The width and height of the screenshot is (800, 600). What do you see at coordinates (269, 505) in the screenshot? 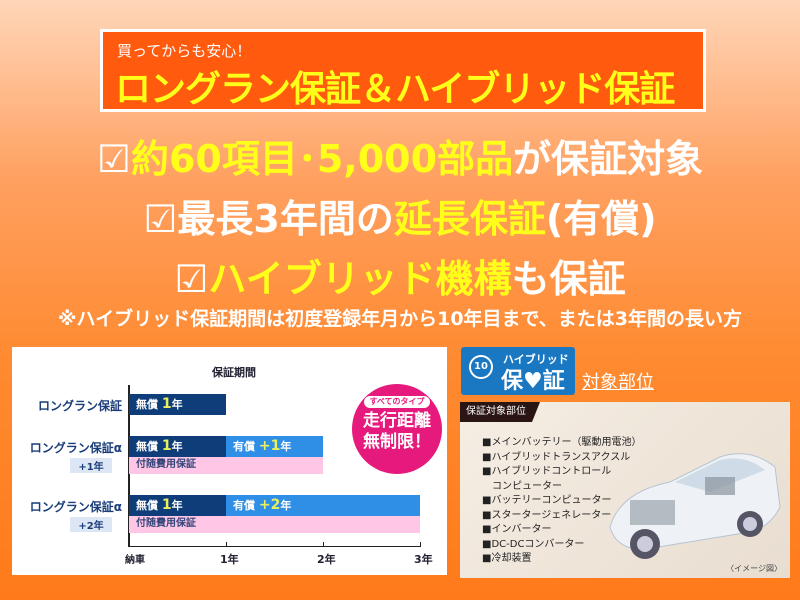
I see `segment-years: +2` at bounding box center [269, 505].